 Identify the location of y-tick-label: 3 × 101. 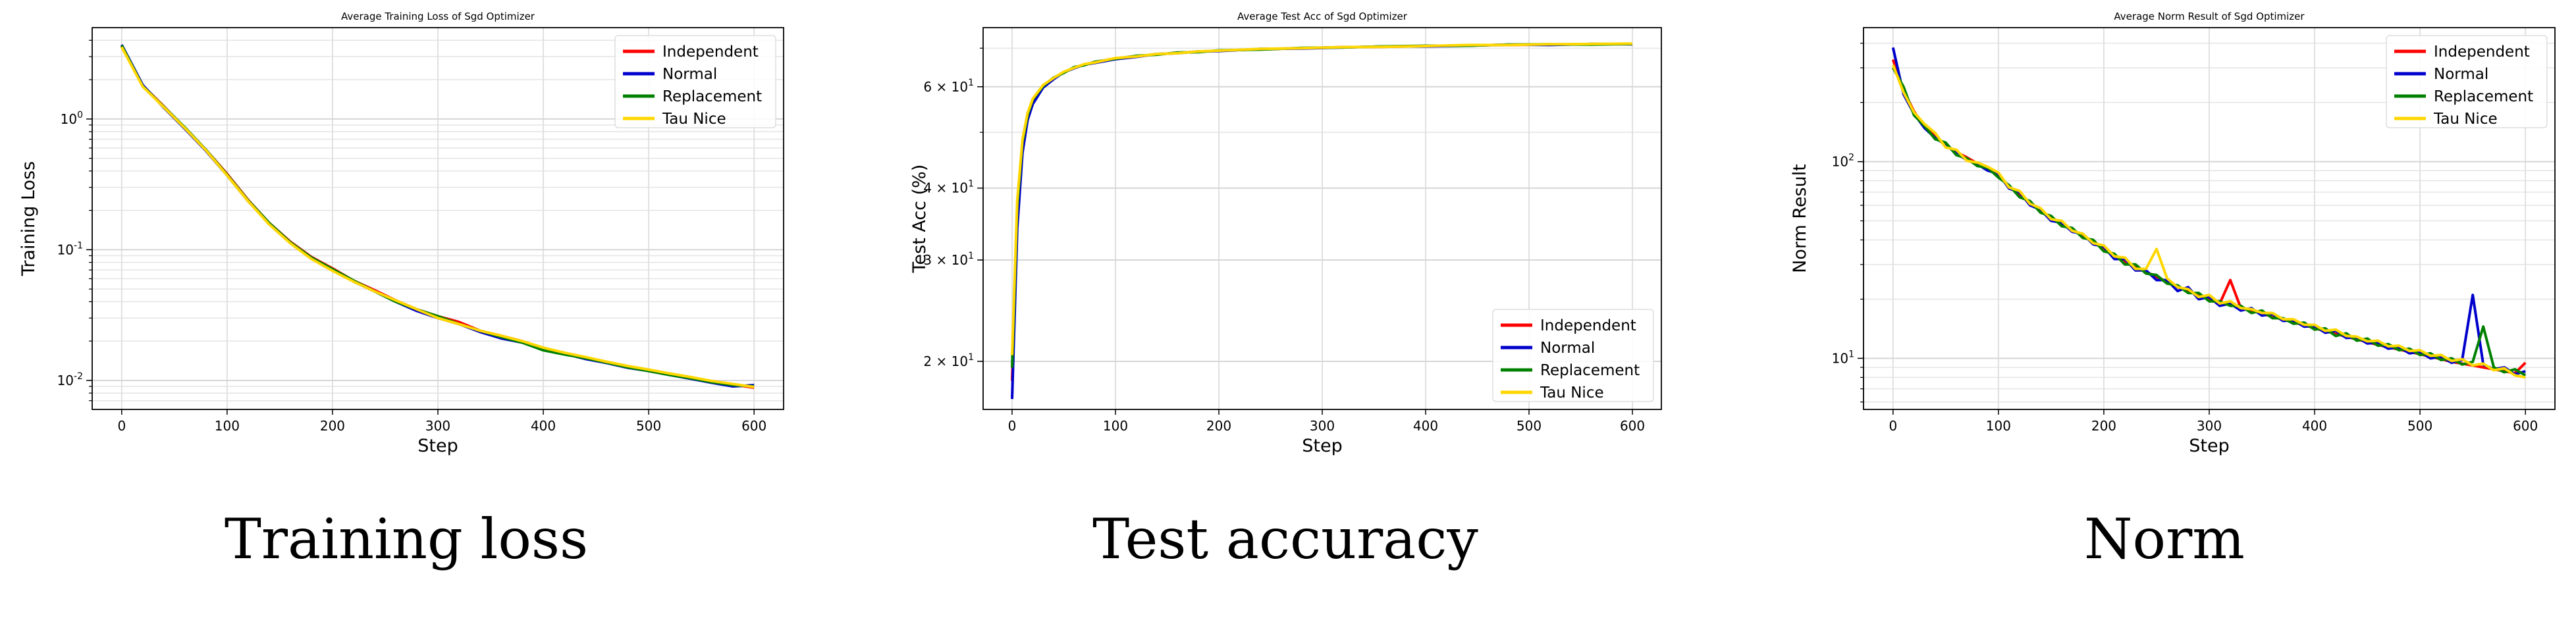
(949, 259).